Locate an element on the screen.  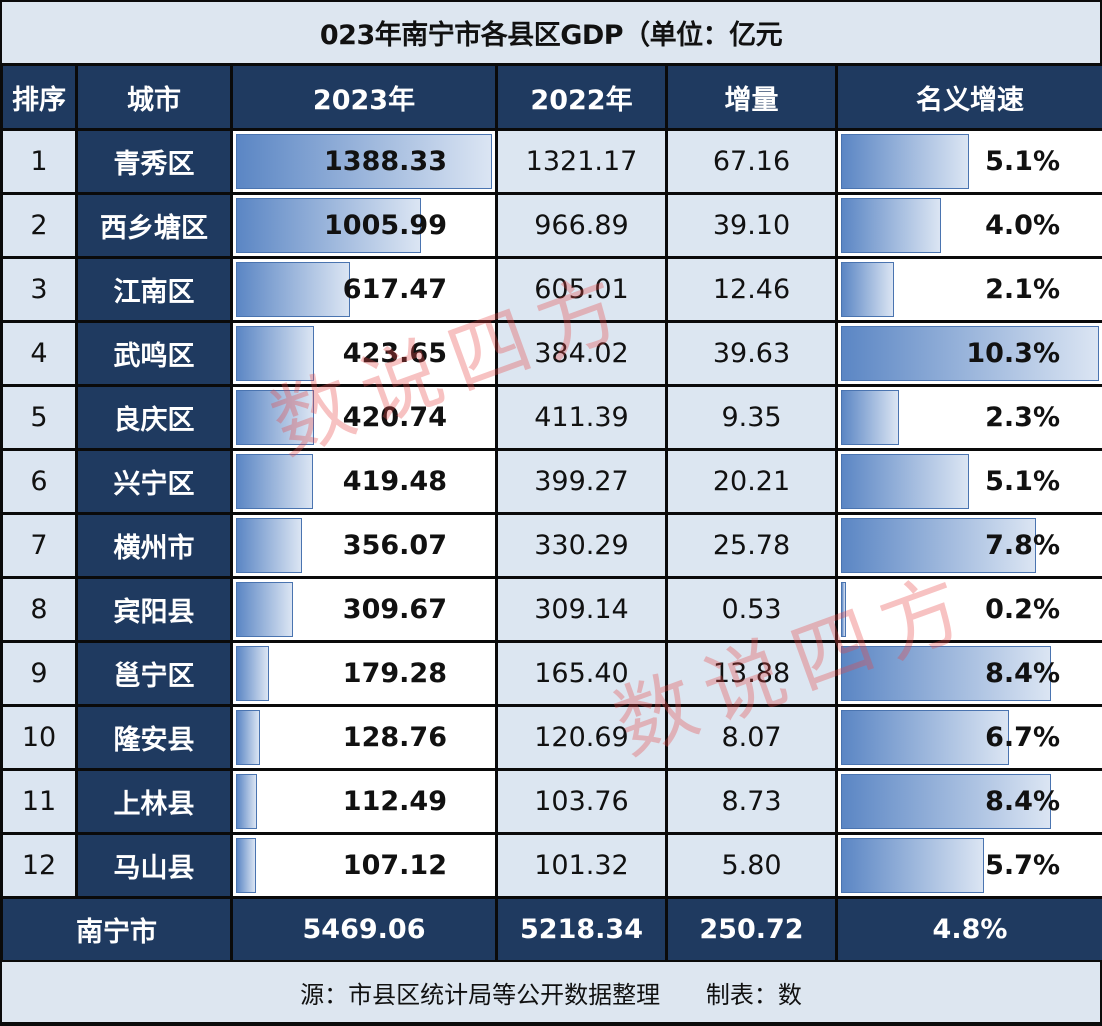
gdp-2023-value: 112.49 is located at coordinates (394, 801).